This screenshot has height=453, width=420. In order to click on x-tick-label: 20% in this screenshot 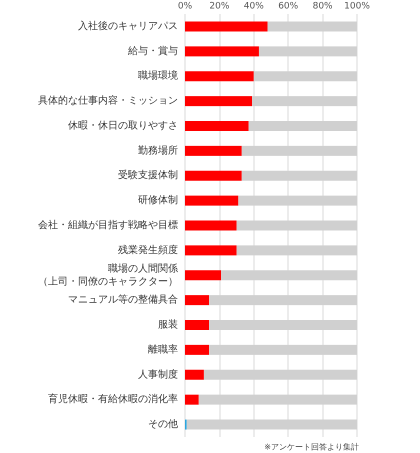, I will do `click(219, 7)`.